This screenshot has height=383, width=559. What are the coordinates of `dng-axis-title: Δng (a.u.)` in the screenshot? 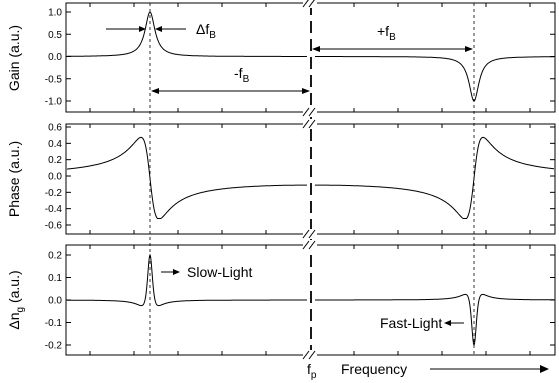 It's located at (16, 299).